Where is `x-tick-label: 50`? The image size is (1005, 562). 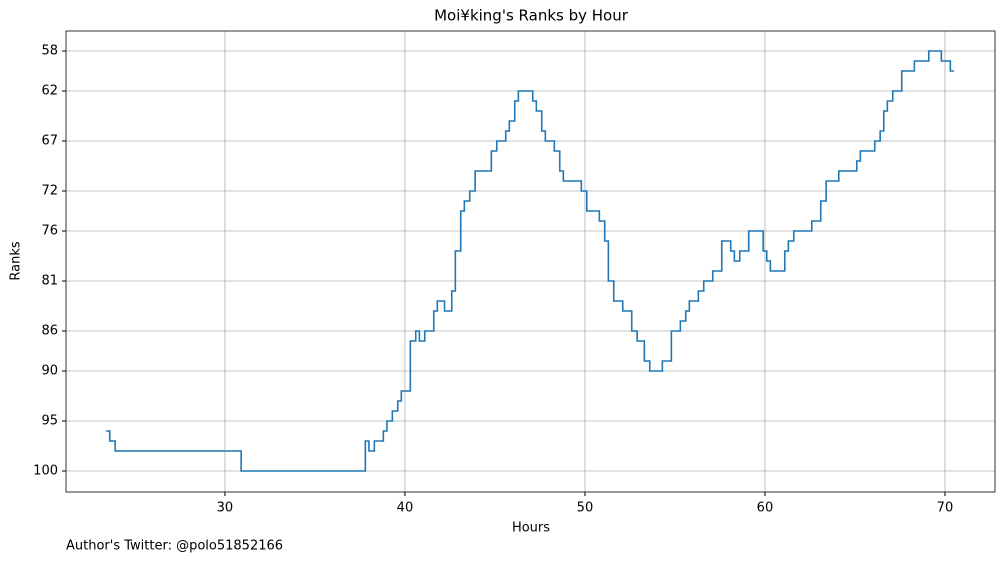
x-tick-label: 50 is located at coordinates (585, 508).